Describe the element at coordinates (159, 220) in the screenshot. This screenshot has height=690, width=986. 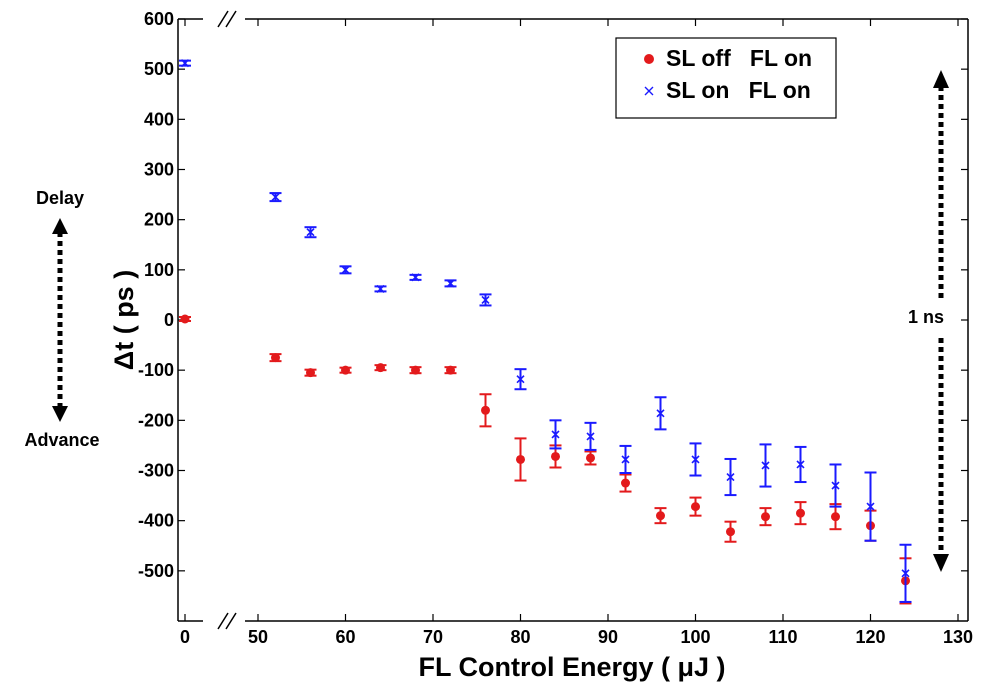
I see `y-tick-label: 200` at that location.